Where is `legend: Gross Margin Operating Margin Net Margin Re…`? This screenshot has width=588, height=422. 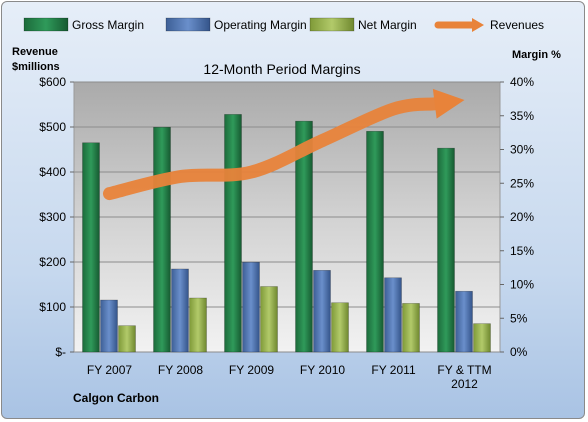 legend: Gross Margin Operating Margin Net Margin Re… is located at coordinates (283, 24).